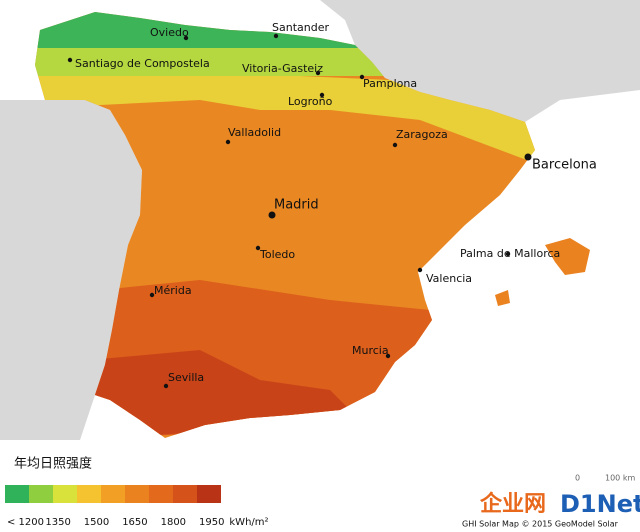 The image size is (640, 532). Describe the element at coordinates (173, 522) in the screenshot. I see `legend-label: 1800` at that location.